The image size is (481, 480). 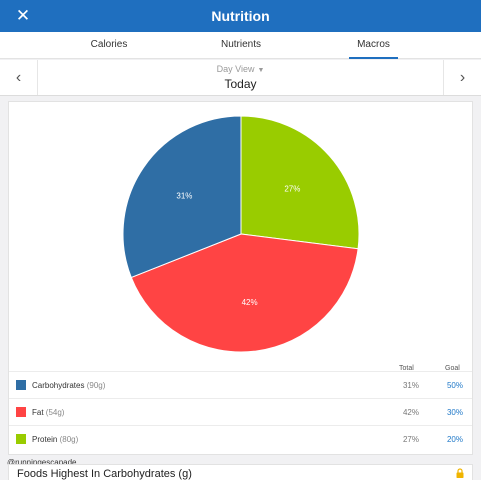 I want to click on macro-goal: 20%, so click(x=454, y=439).